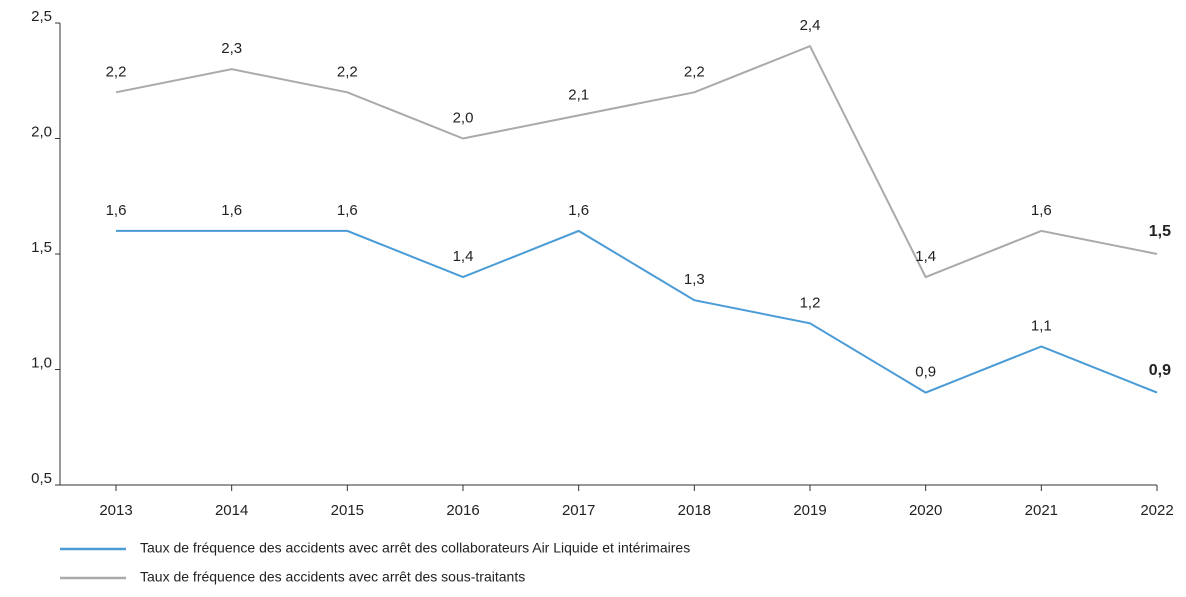  Describe the element at coordinates (925, 510) in the screenshot. I see `x-tick-label: 2020` at that location.